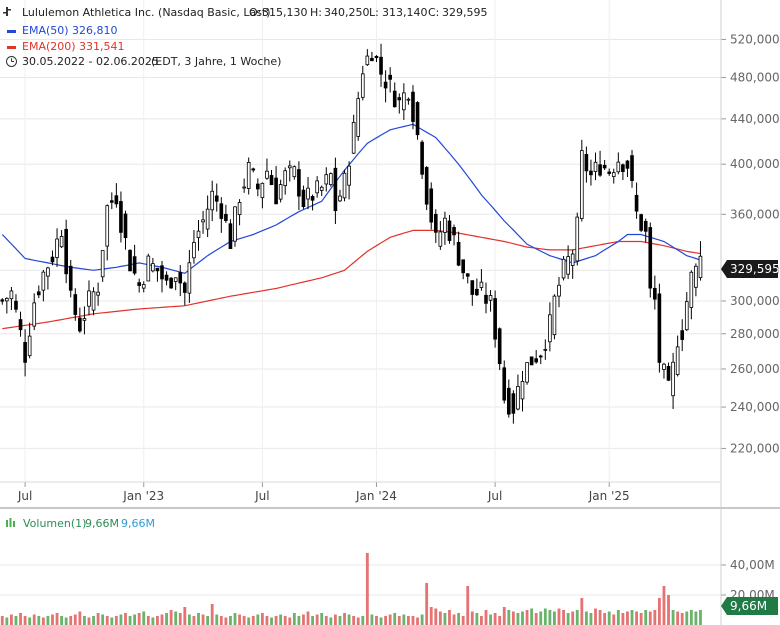  I want to click on legend-c-label: C:, so click(433, 12).